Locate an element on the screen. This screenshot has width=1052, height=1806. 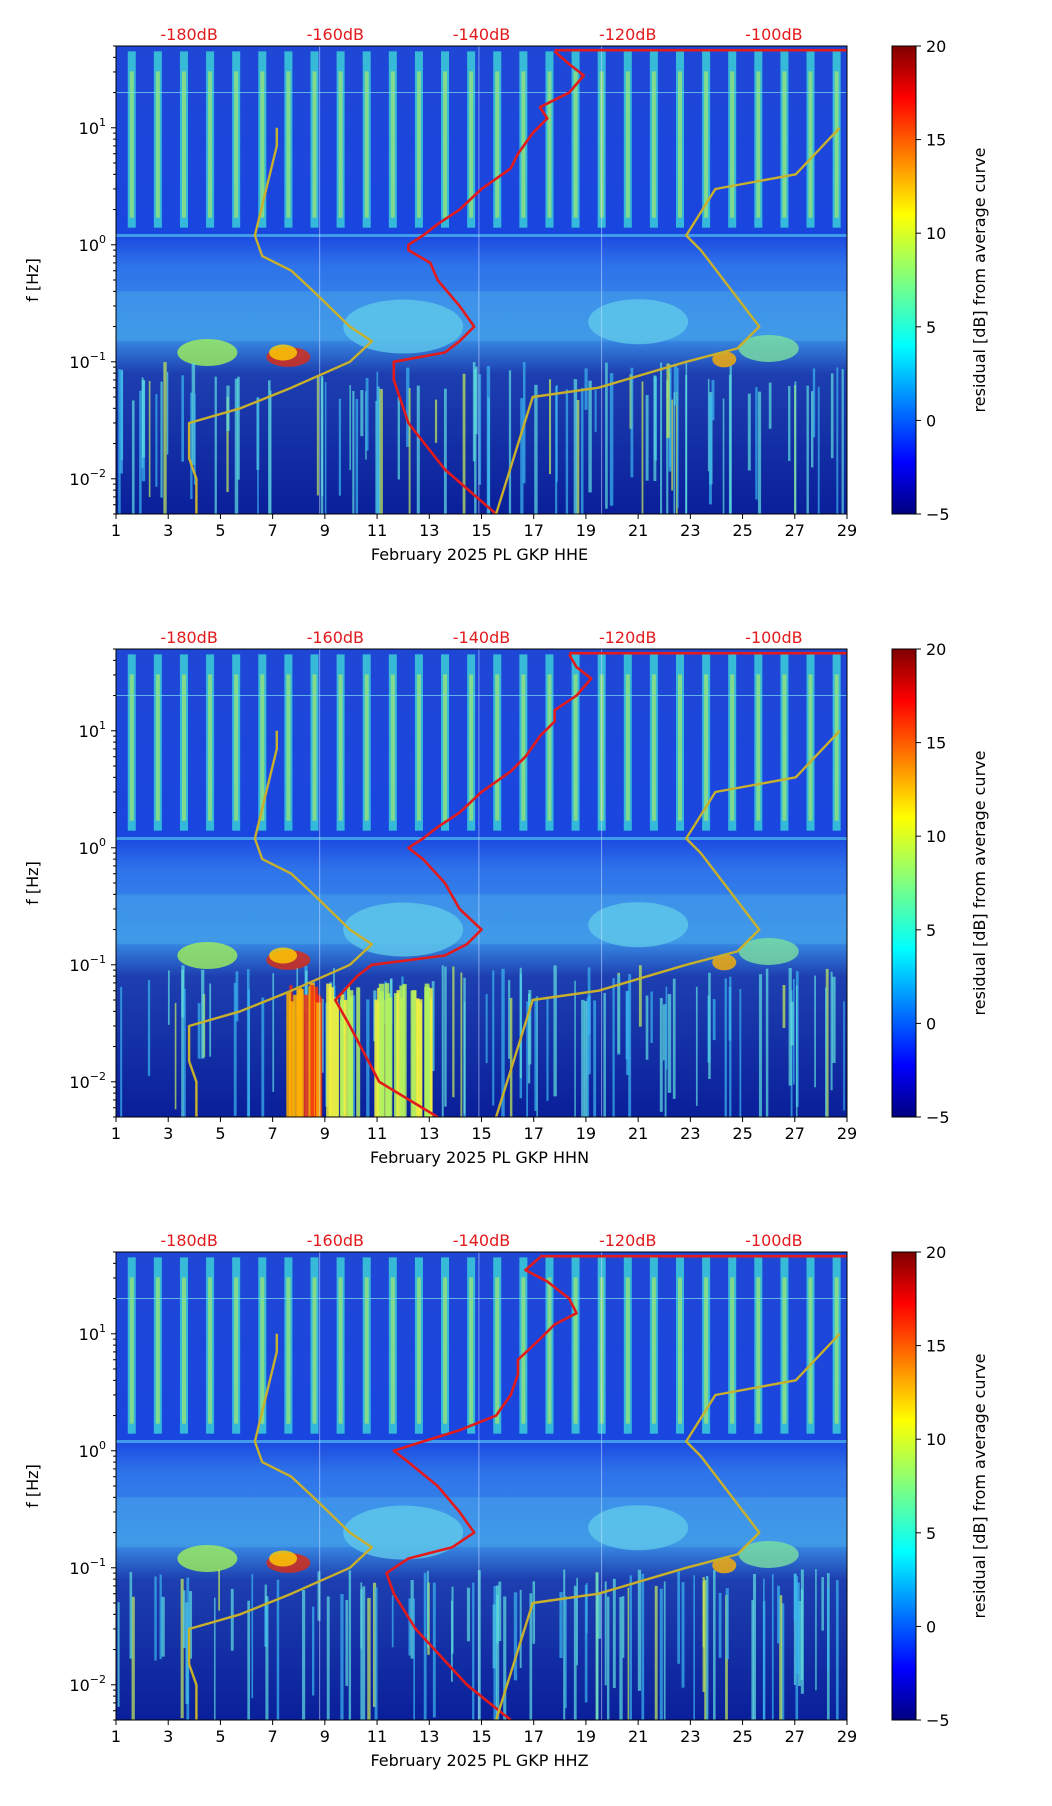
microseism-band is located at coordinates (481, 316).